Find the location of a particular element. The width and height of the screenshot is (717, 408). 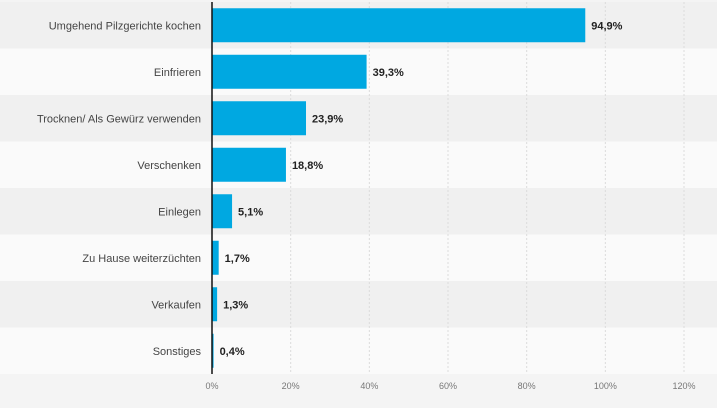

category-label: Verschenken is located at coordinates (169, 166).